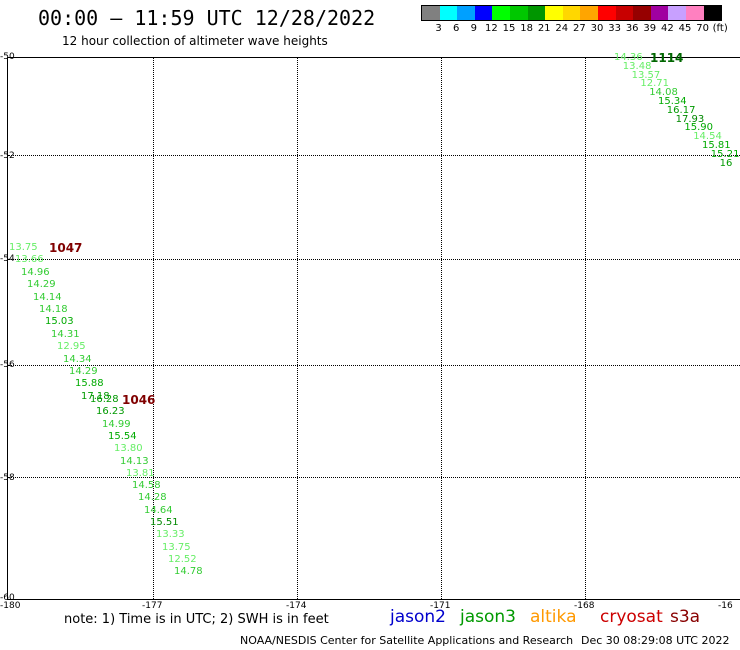  What do you see at coordinates (140, 473) in the screenshot?
I see `wave-height-value: 13.81` at bounding box center [140, 473].